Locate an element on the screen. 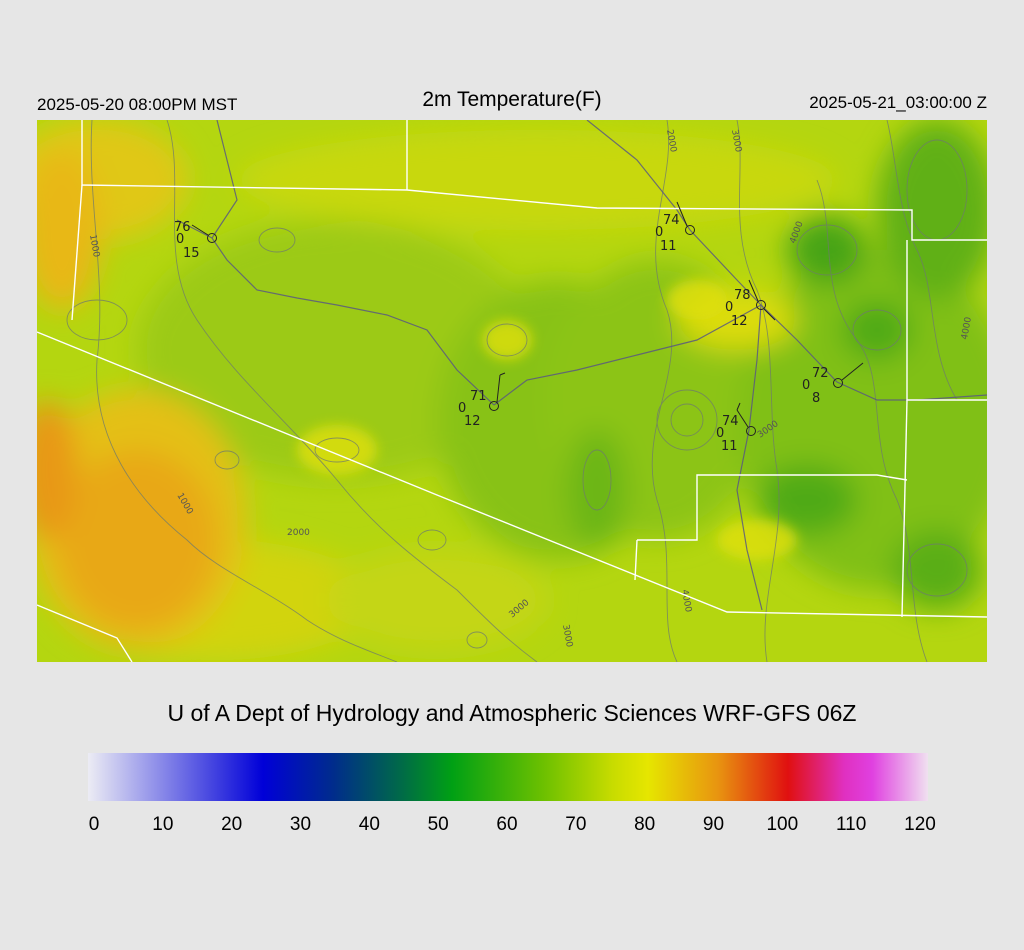  colorbar-tick-label: 120 is located at coordinates (920, 824).